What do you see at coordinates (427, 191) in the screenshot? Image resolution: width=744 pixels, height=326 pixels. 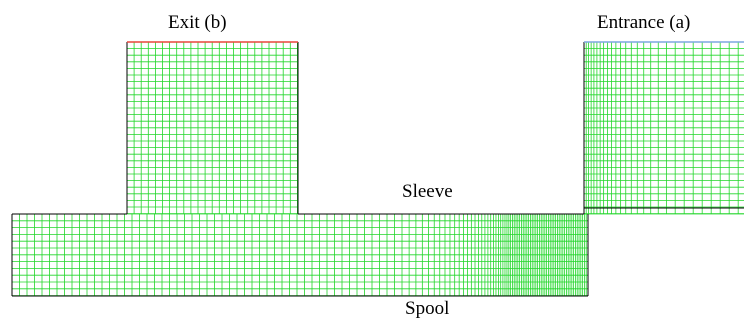 I see `sleeve-label: Sleeve` at bounding box center [427, 191].